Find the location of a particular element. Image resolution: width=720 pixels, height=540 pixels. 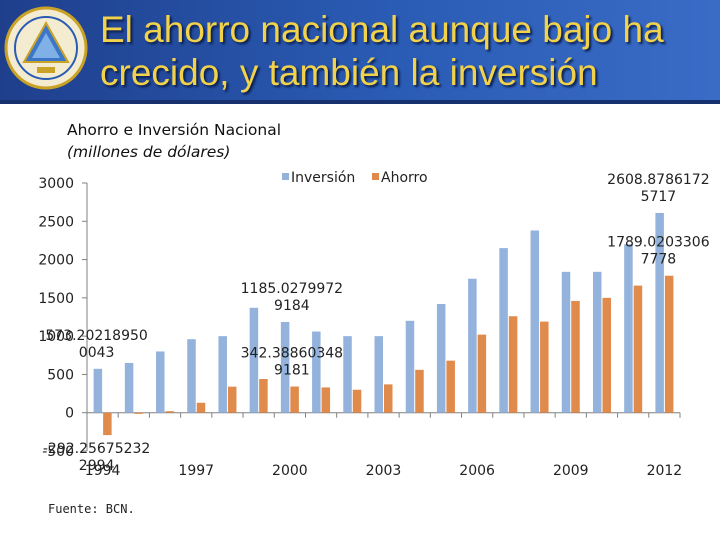

banner-underline is located at coordinates (360, 102).